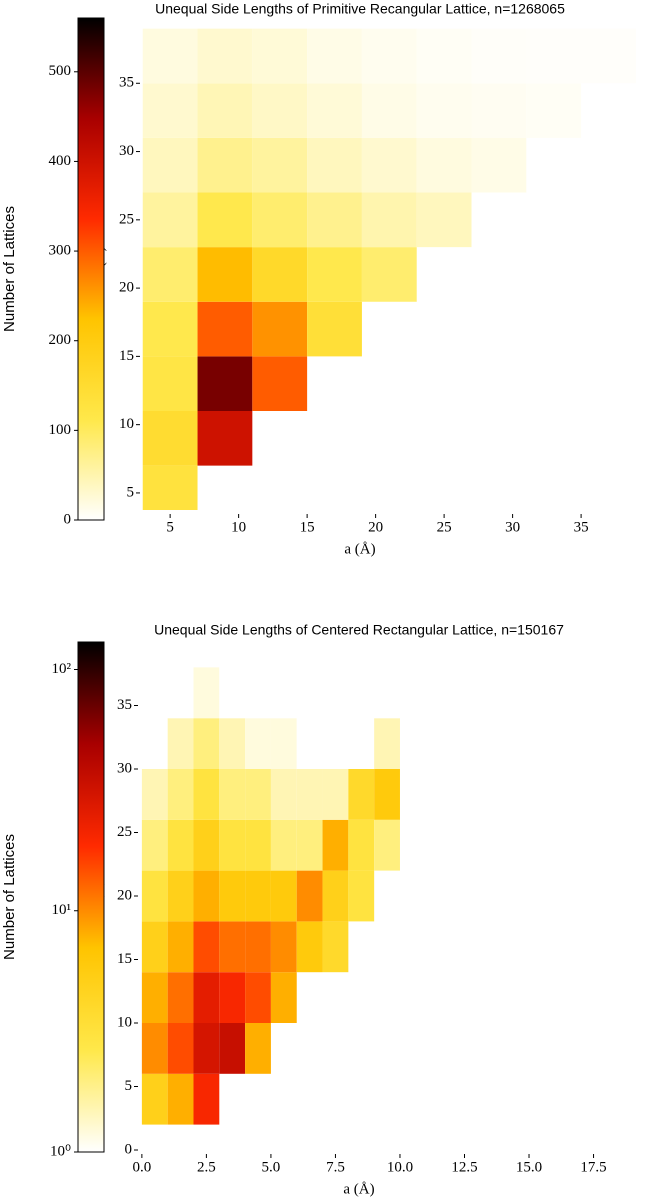 The height and width of the screenshot is (1199, 646). Describe the element at coordinates (60, 251) in the screenshot. I see `colorbar-tick-label: 300` at that location.